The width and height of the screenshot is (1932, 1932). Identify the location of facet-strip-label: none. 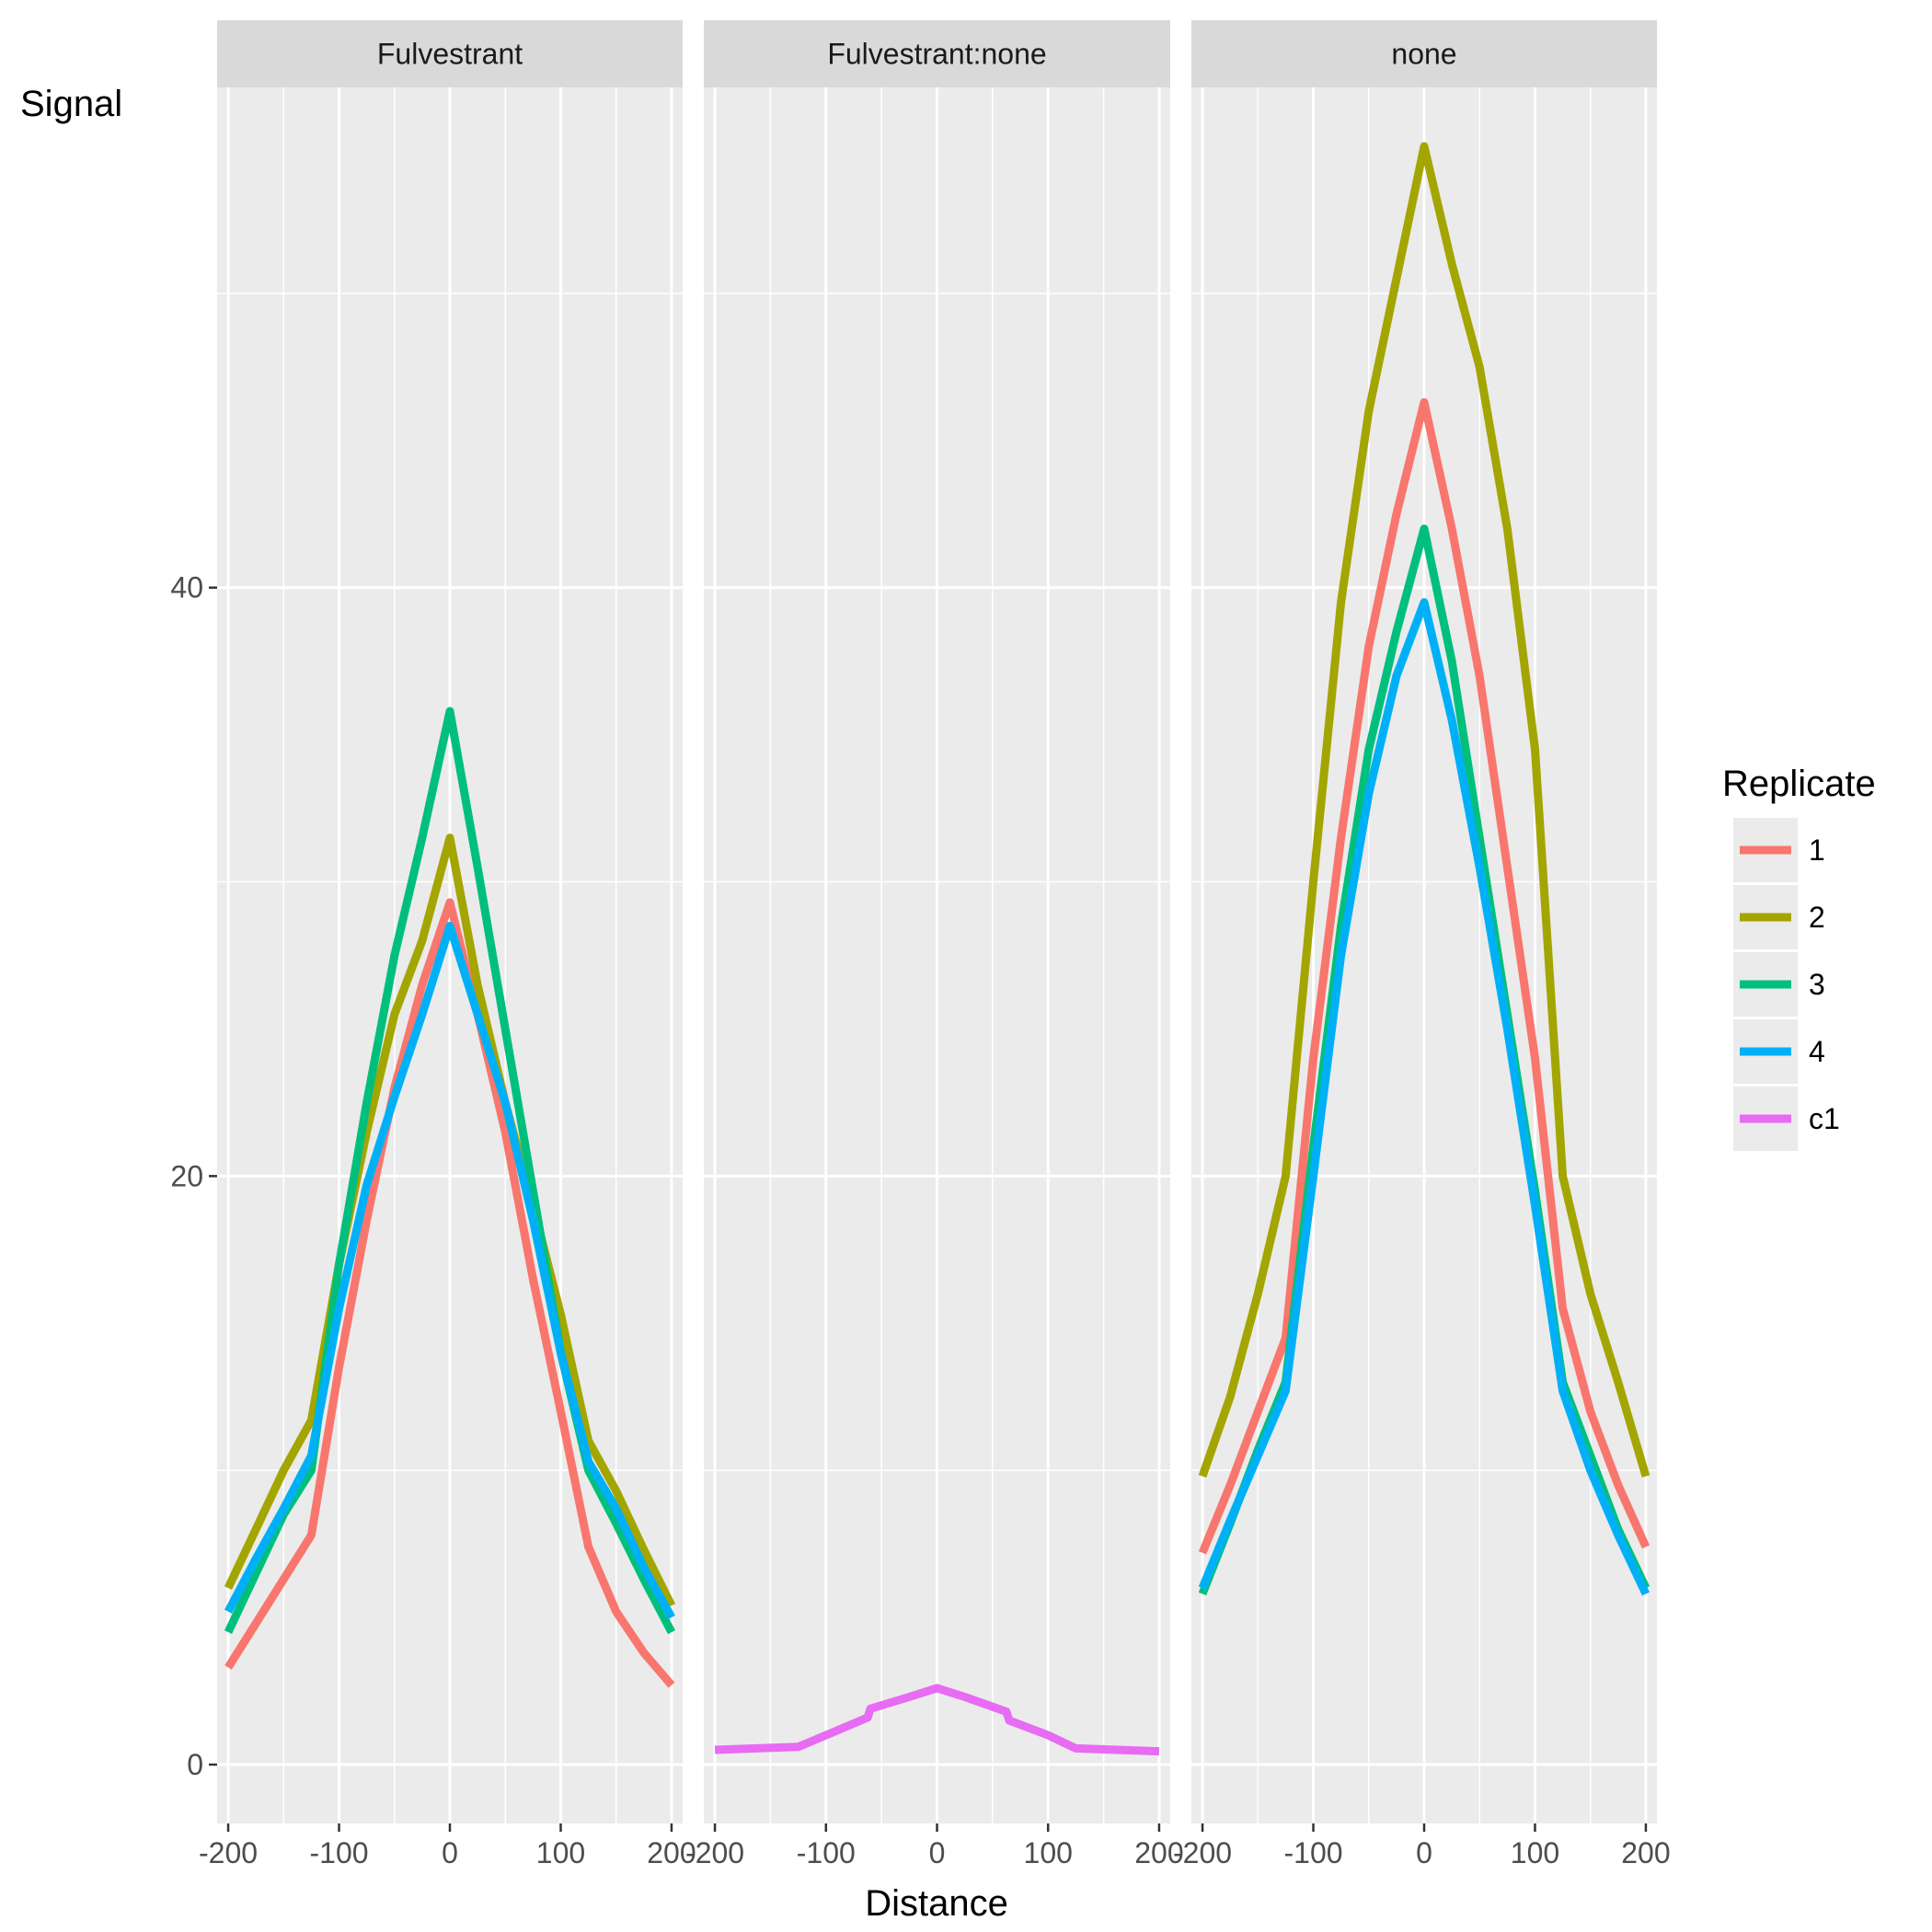
(1423, 54).